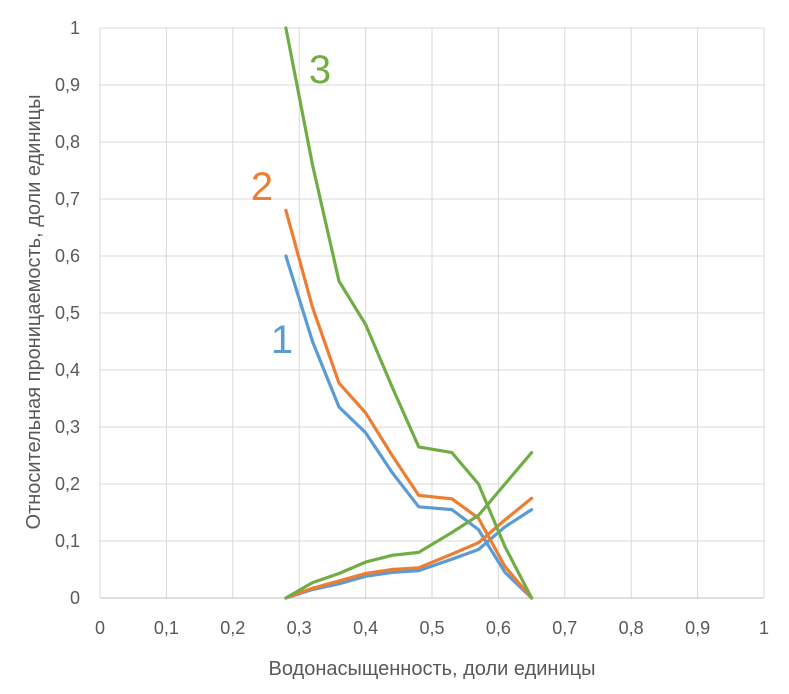 This screenshot has width=789, height=694. I want to click on y-tick-label: 1, so click(75, 28).